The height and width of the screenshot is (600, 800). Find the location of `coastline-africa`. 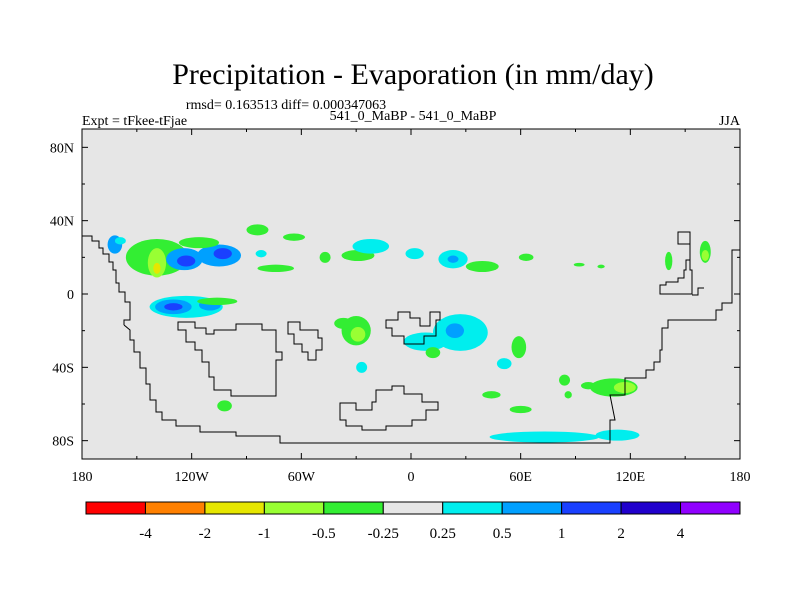

coastline-africa is located at coordinates (230, 359).